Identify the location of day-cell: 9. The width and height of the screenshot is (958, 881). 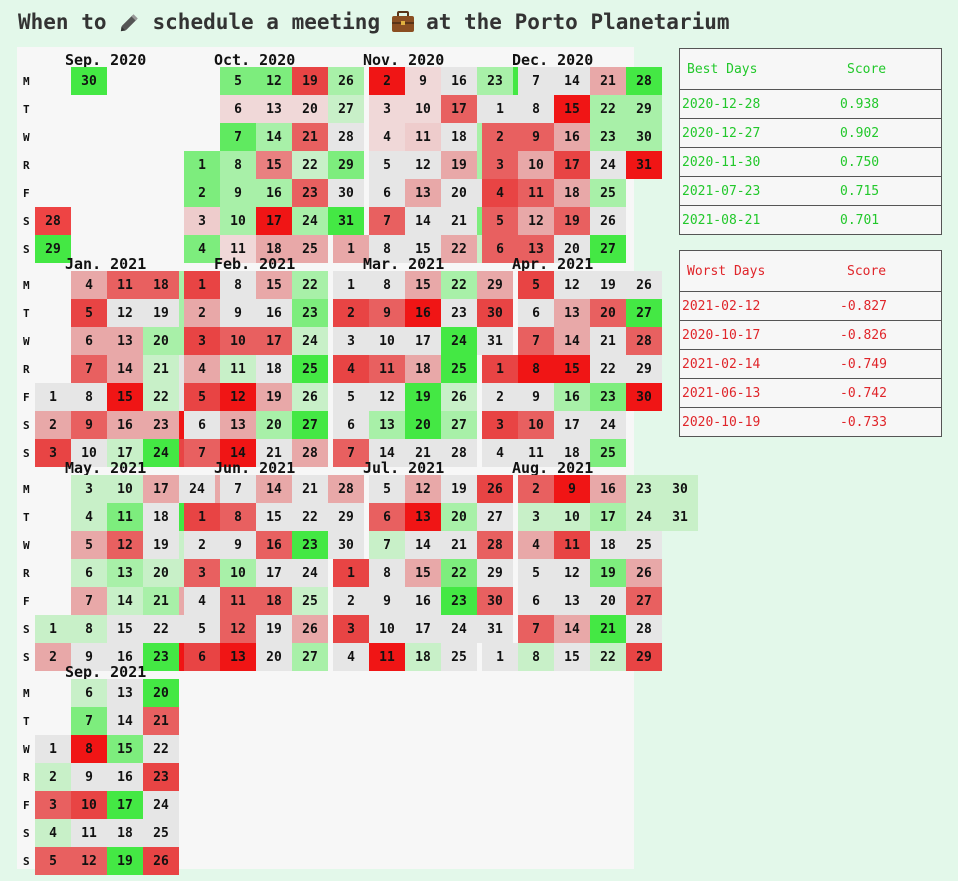
(536, 137).